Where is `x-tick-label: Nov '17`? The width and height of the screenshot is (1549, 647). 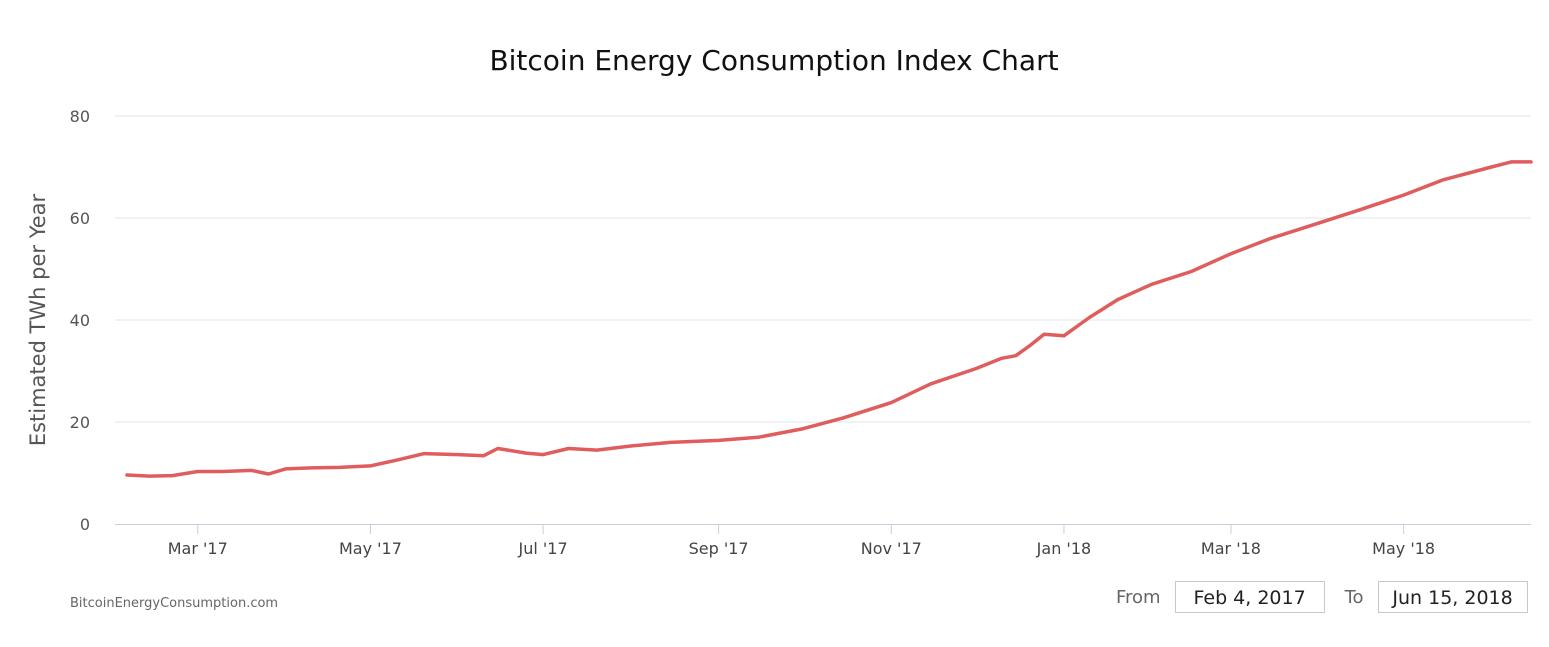
x-tick-label: Nov '17 is located at coordinates (891, 548).